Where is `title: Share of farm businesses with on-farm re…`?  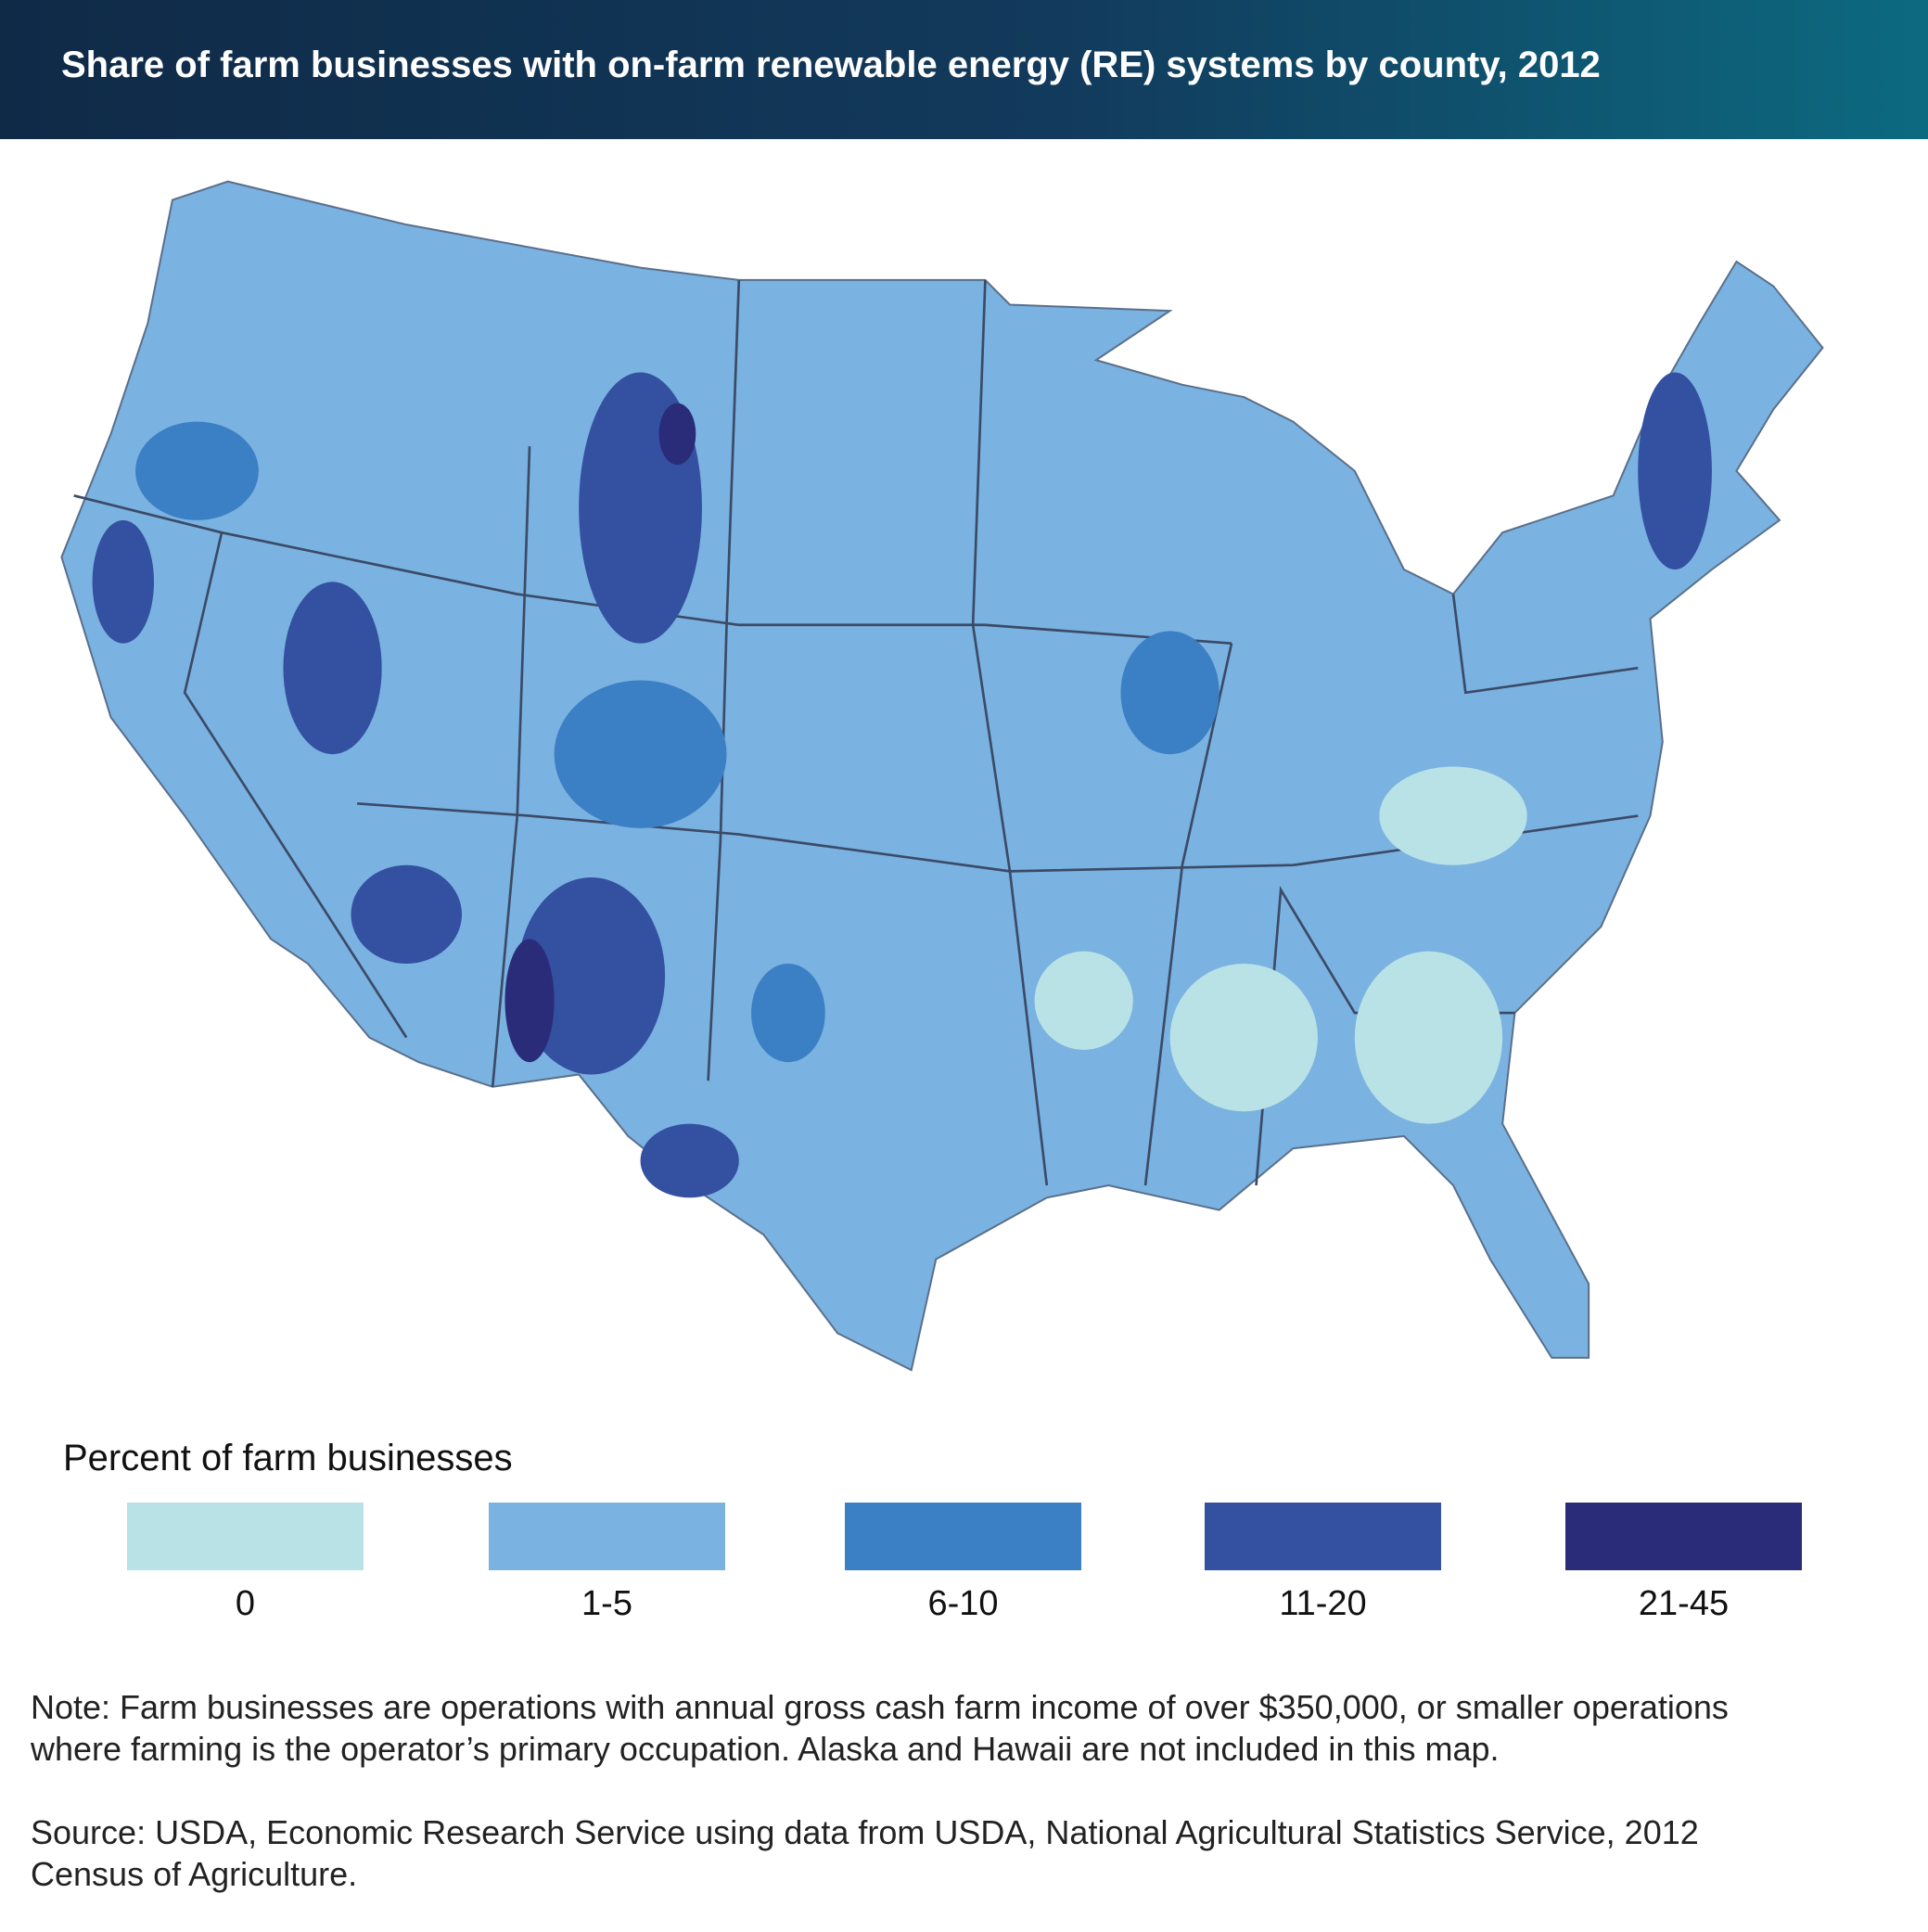 title: Share of farm businesses with on-farm re… is located at coordinates (831, 65).